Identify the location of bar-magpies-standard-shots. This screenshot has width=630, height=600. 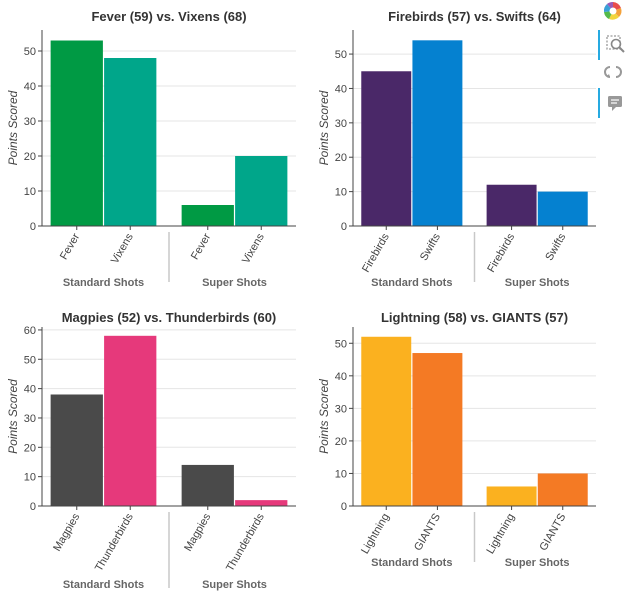
(76, 450).